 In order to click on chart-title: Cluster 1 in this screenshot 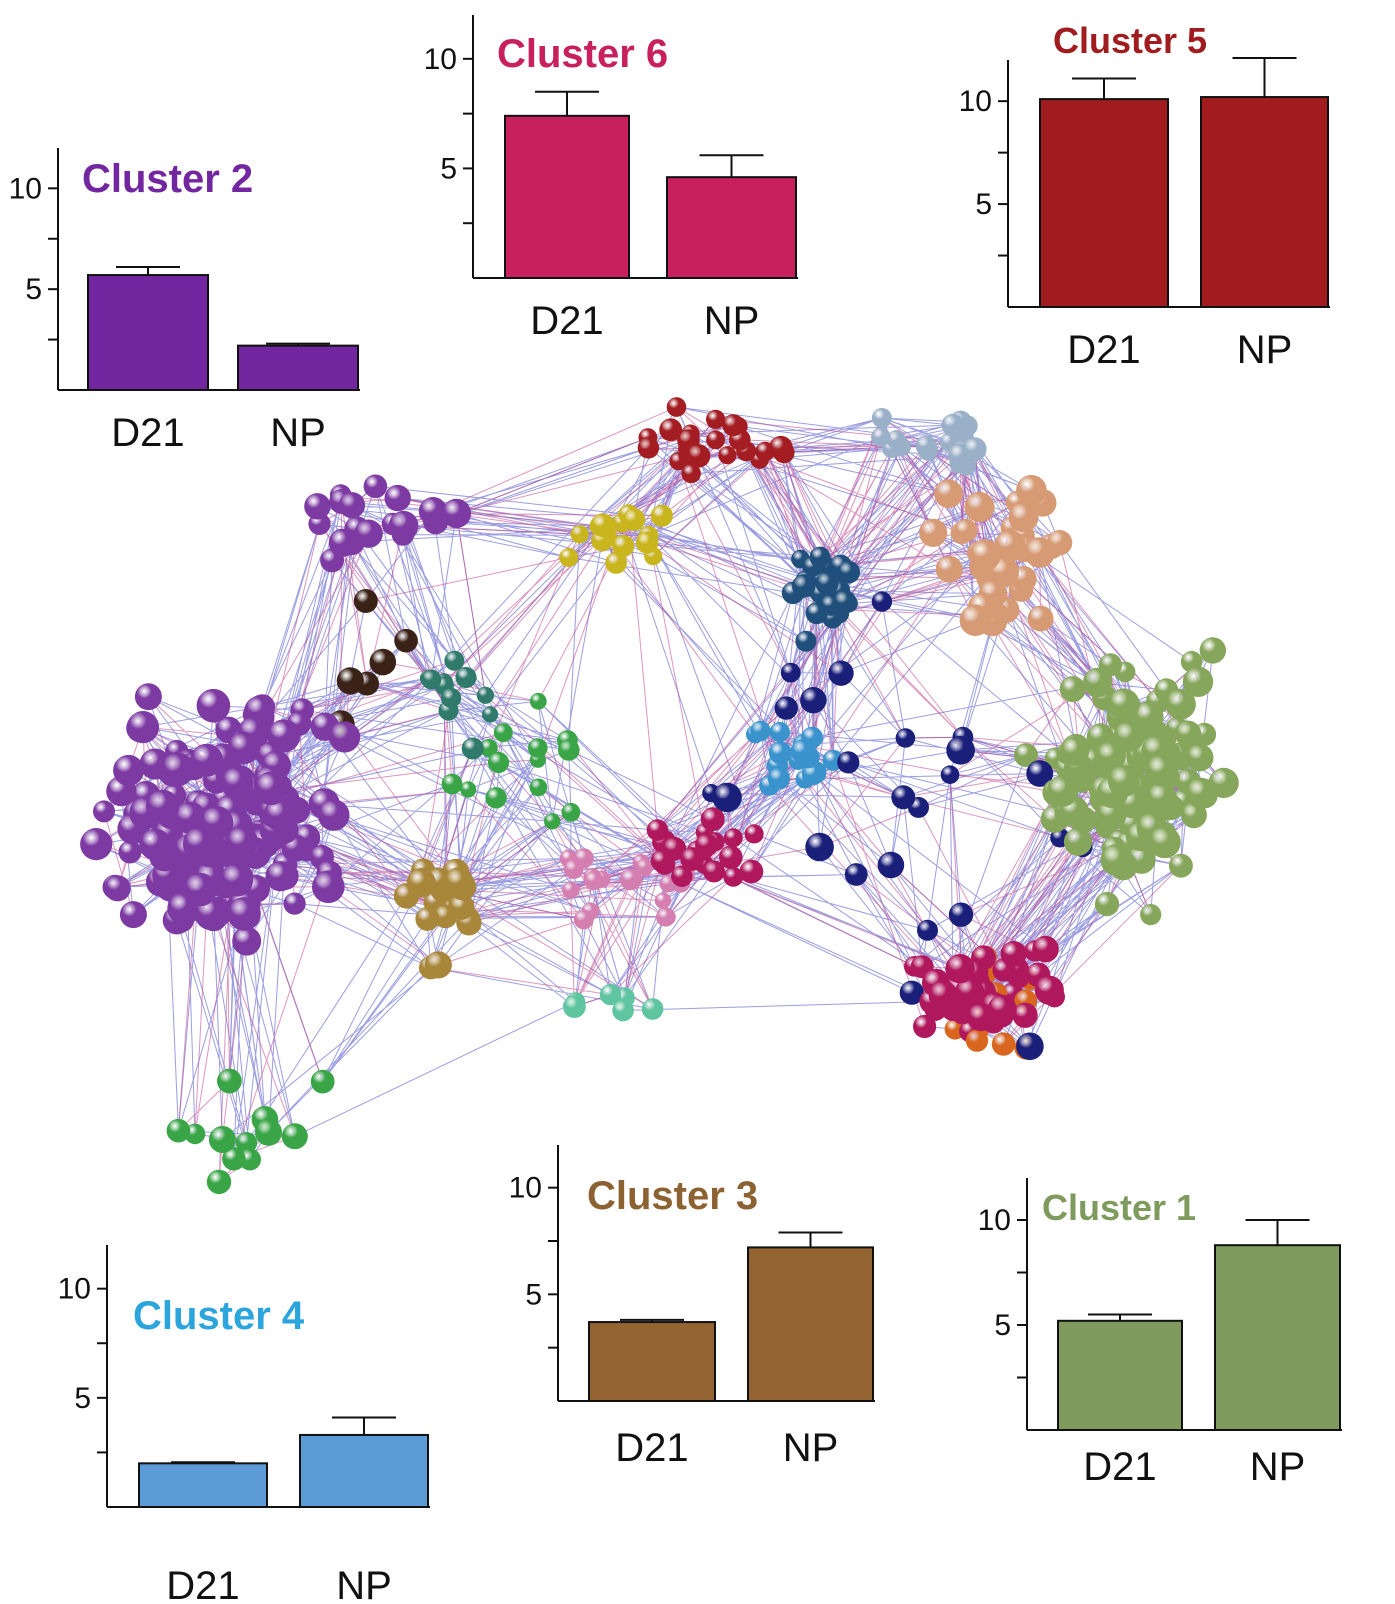, I will do `click(1119, 1207)`.